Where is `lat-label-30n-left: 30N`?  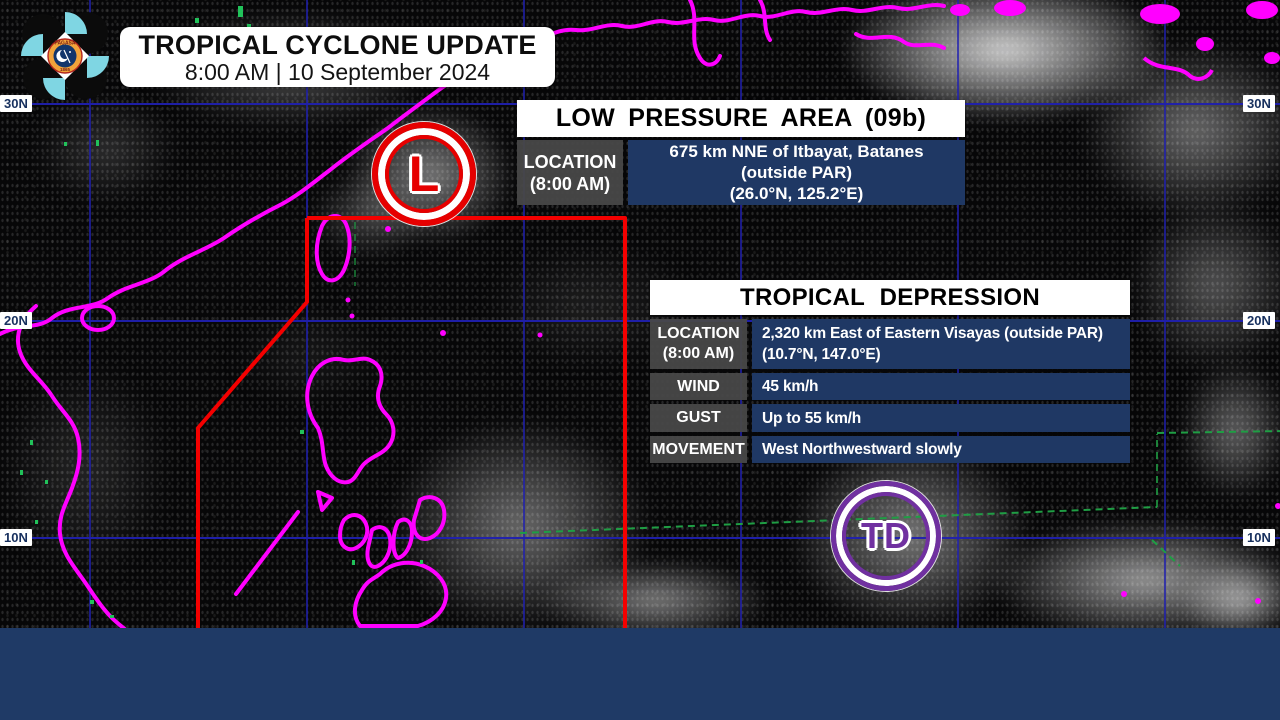 lat-label-30n-left: 30N is located at coordinates (16, 103).